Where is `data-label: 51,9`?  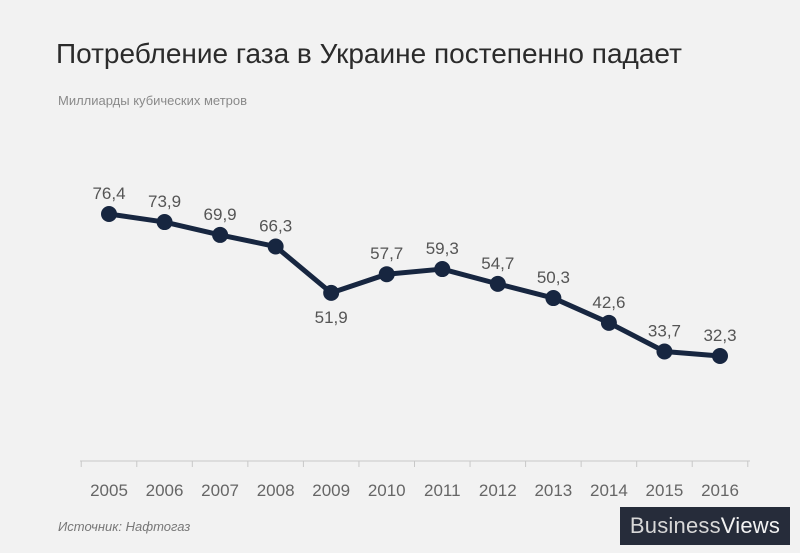
data-label: 51,9 is located at coordinates (331, 317).